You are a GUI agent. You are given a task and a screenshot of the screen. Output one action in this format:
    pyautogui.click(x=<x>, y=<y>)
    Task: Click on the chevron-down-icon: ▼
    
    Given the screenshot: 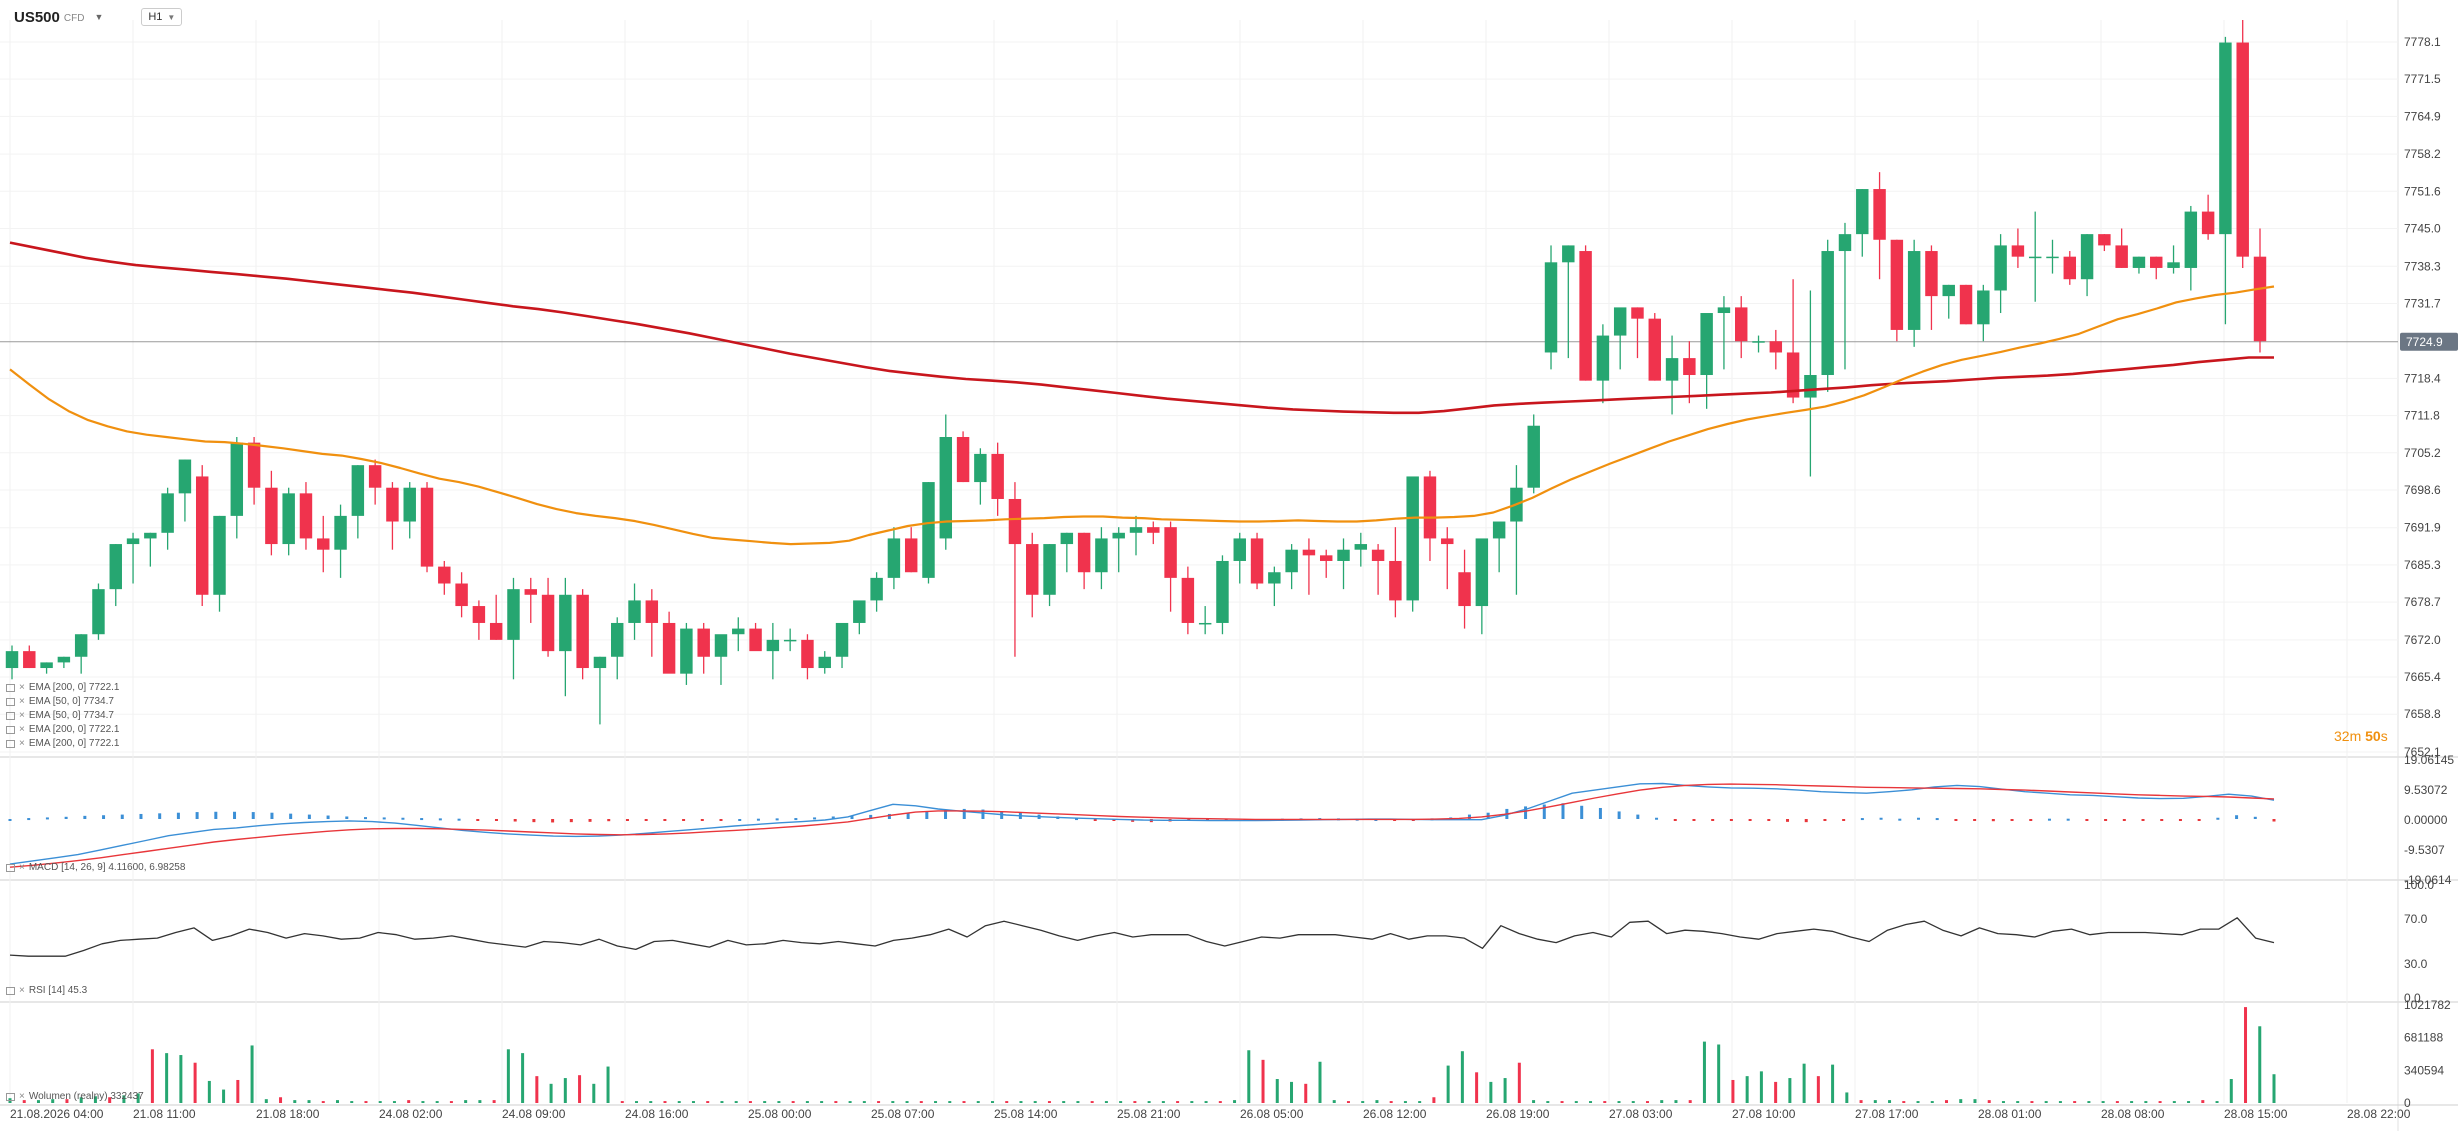 What is the action you would take?
    pyautogui.click(x=99, y=17)
    